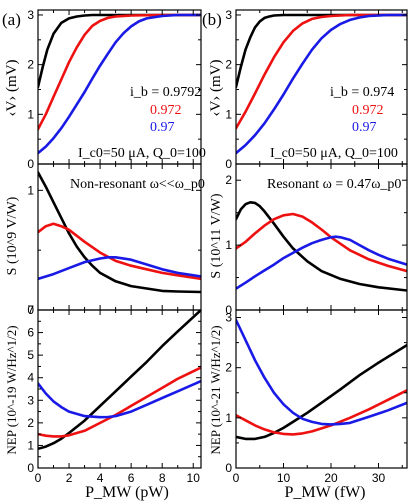  What do you see at coordinates (30, 355) in the screenshot?
I see `y-tick-label: 5` at bounding box center [30, 355].